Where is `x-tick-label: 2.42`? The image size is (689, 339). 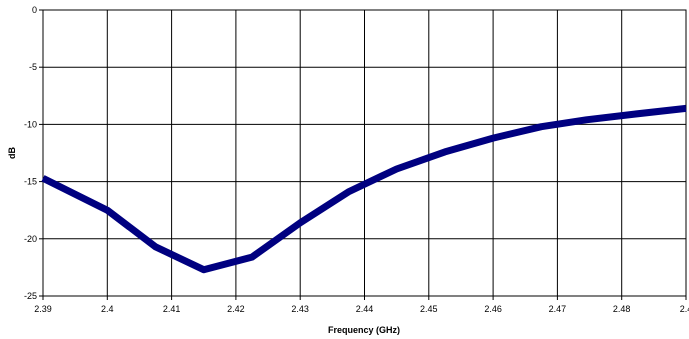 x-tick-label: 2.42 is located at coordinates (236, 309).